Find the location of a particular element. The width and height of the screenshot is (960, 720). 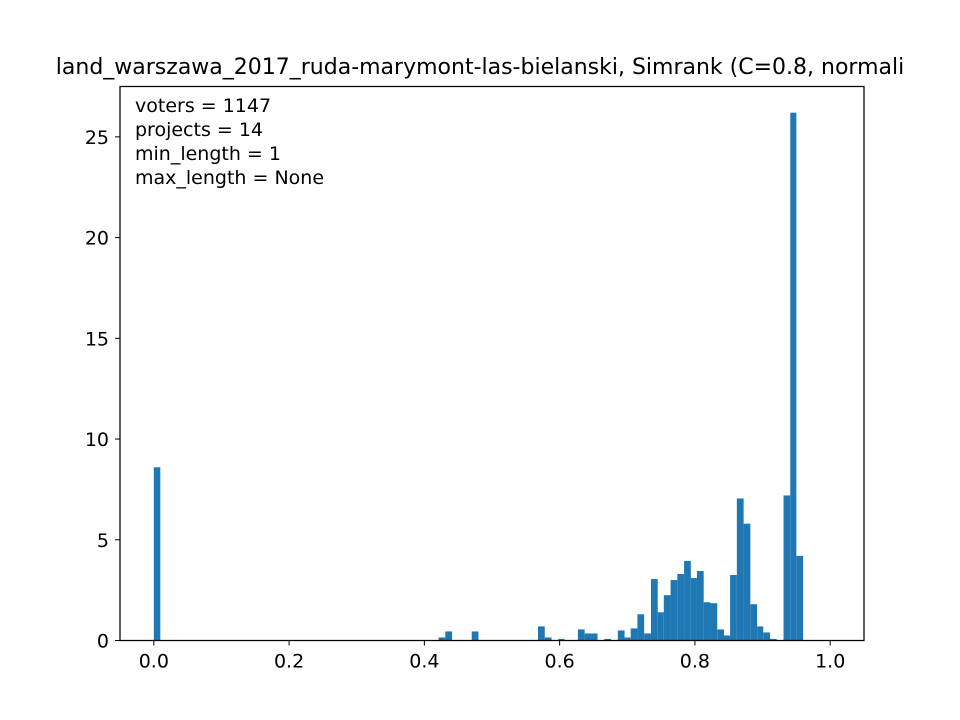

stats-annotation-line: min_length = 1 is located at coordinates (208, 154).